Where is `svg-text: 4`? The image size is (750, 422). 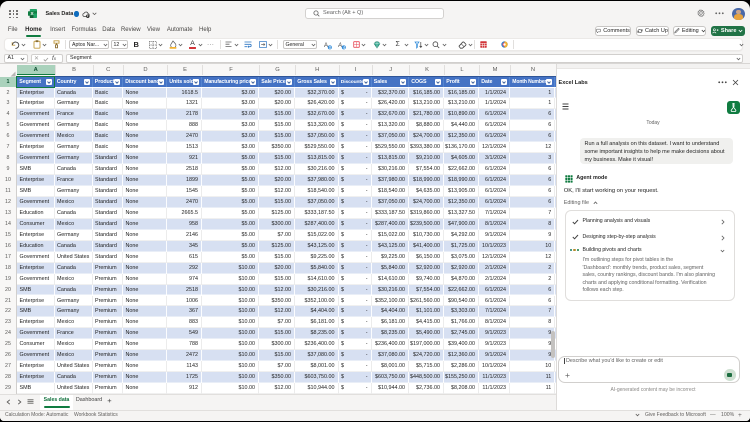
svg-text: 4 is located at coordinates (344, 47).